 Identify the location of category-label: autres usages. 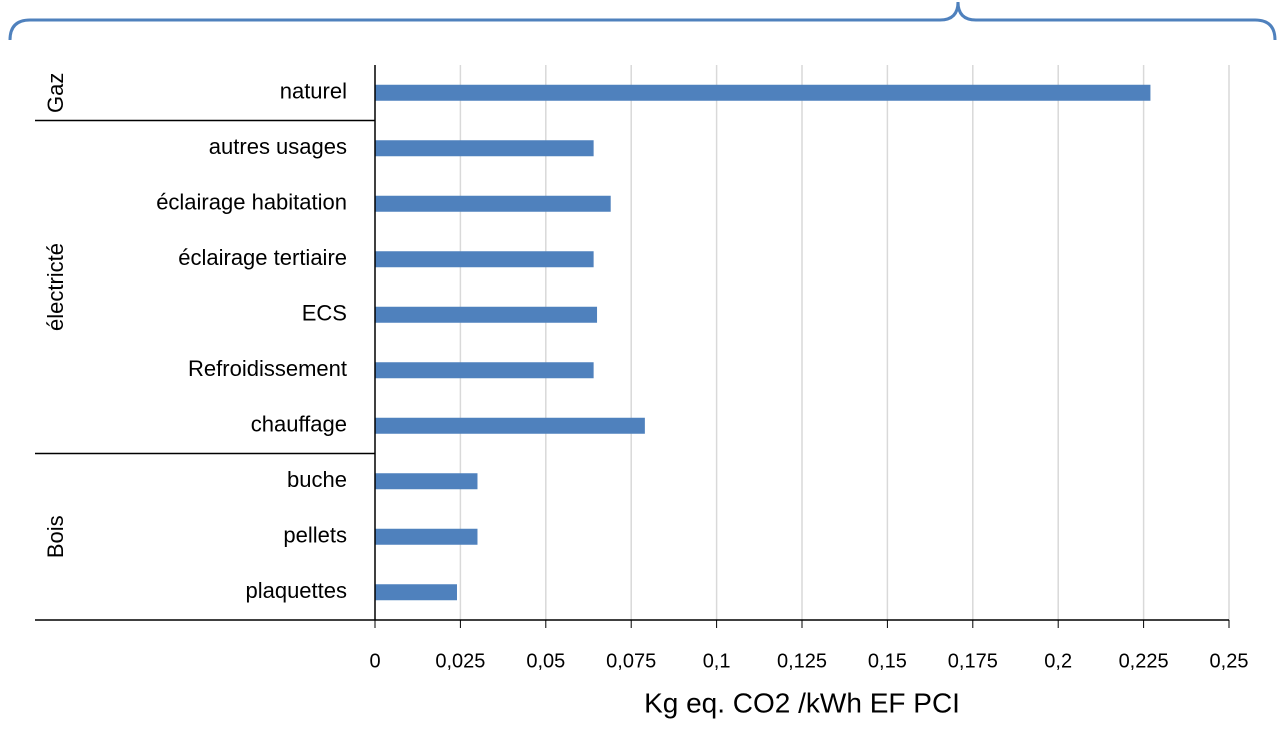
(278, 146).